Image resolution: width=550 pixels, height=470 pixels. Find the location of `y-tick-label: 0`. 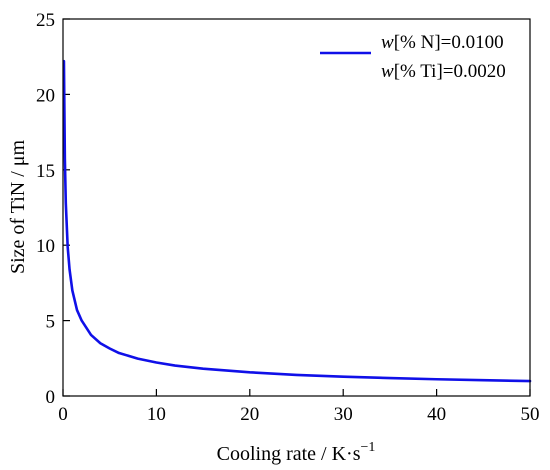

y-tick-label: 0 is located at coordinates (51, 397).